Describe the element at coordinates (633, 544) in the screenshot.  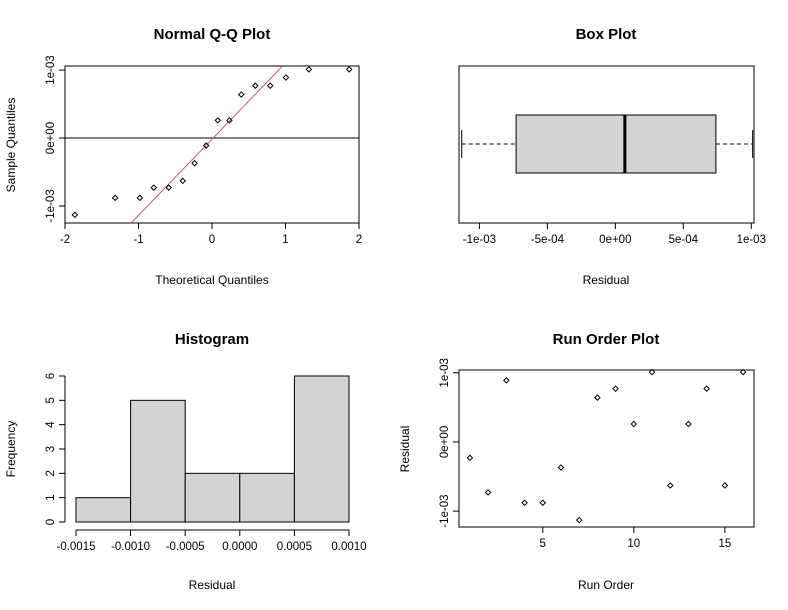
I see `run-order-x-tick-label: 10` at that location.